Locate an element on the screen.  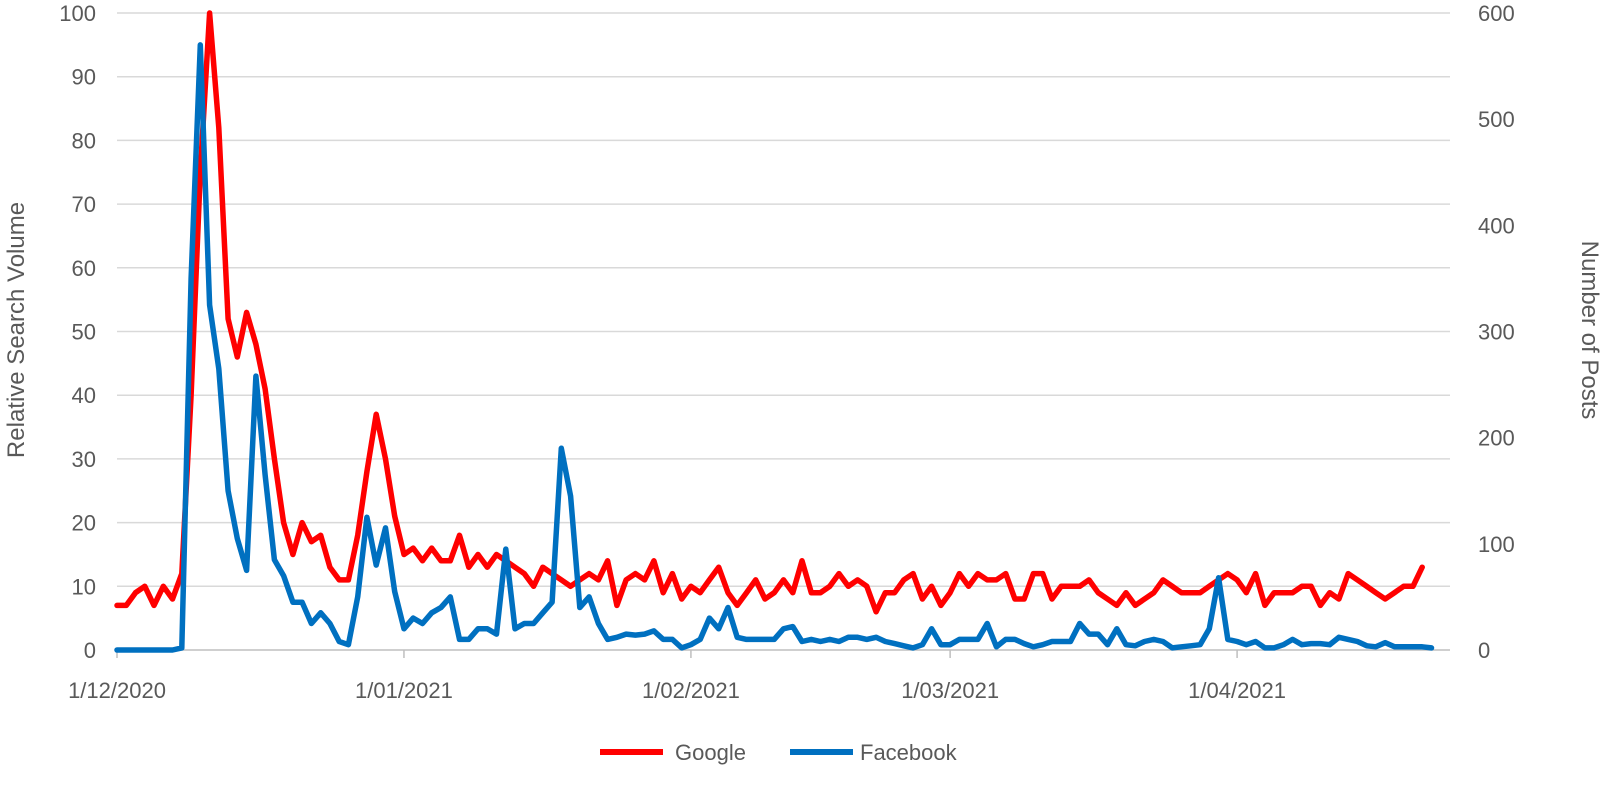
right-tick-label: 0 is located at coordinates (1484, 650).